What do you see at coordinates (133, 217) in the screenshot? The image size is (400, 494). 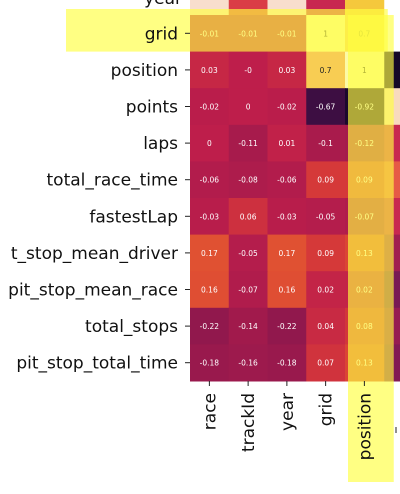 I see `row-label-fastestLap: fastestLap` at bounding box center [133, 217].